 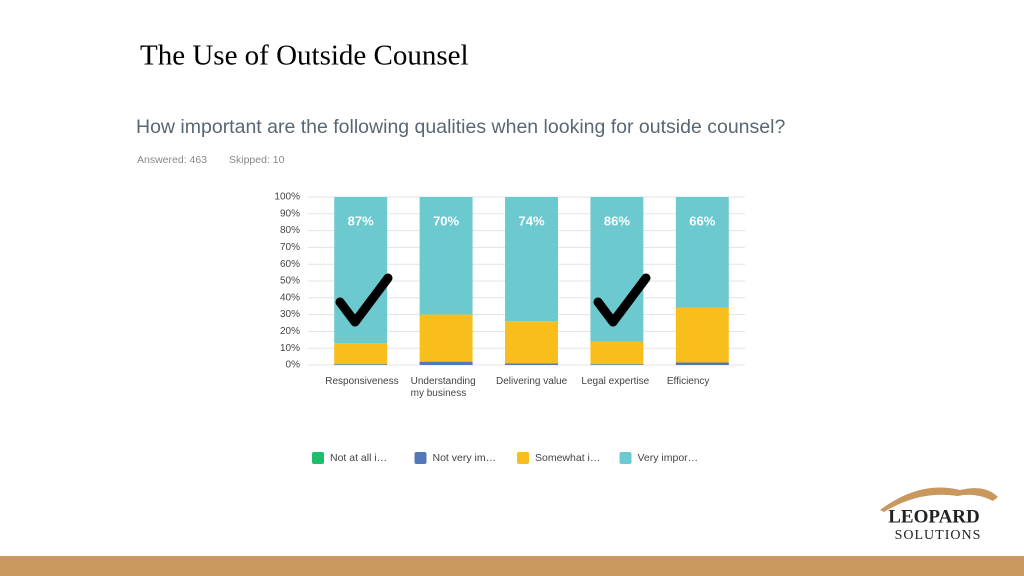 I want to click on y-tick-label: 50%, so click(x=290, y=281).